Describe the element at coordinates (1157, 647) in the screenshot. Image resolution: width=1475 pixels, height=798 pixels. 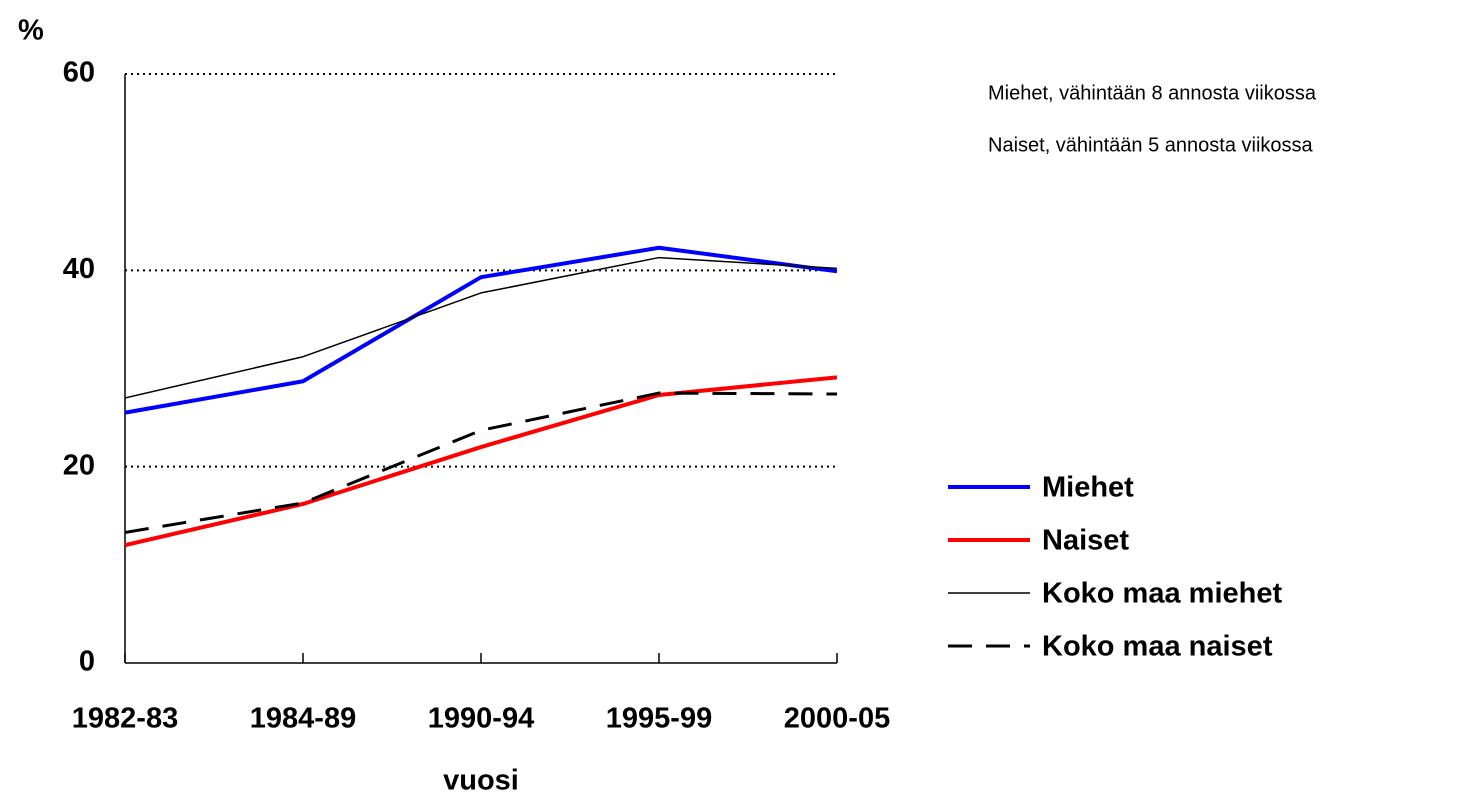
I see `legend-label: Koko maa naiset` at that location.